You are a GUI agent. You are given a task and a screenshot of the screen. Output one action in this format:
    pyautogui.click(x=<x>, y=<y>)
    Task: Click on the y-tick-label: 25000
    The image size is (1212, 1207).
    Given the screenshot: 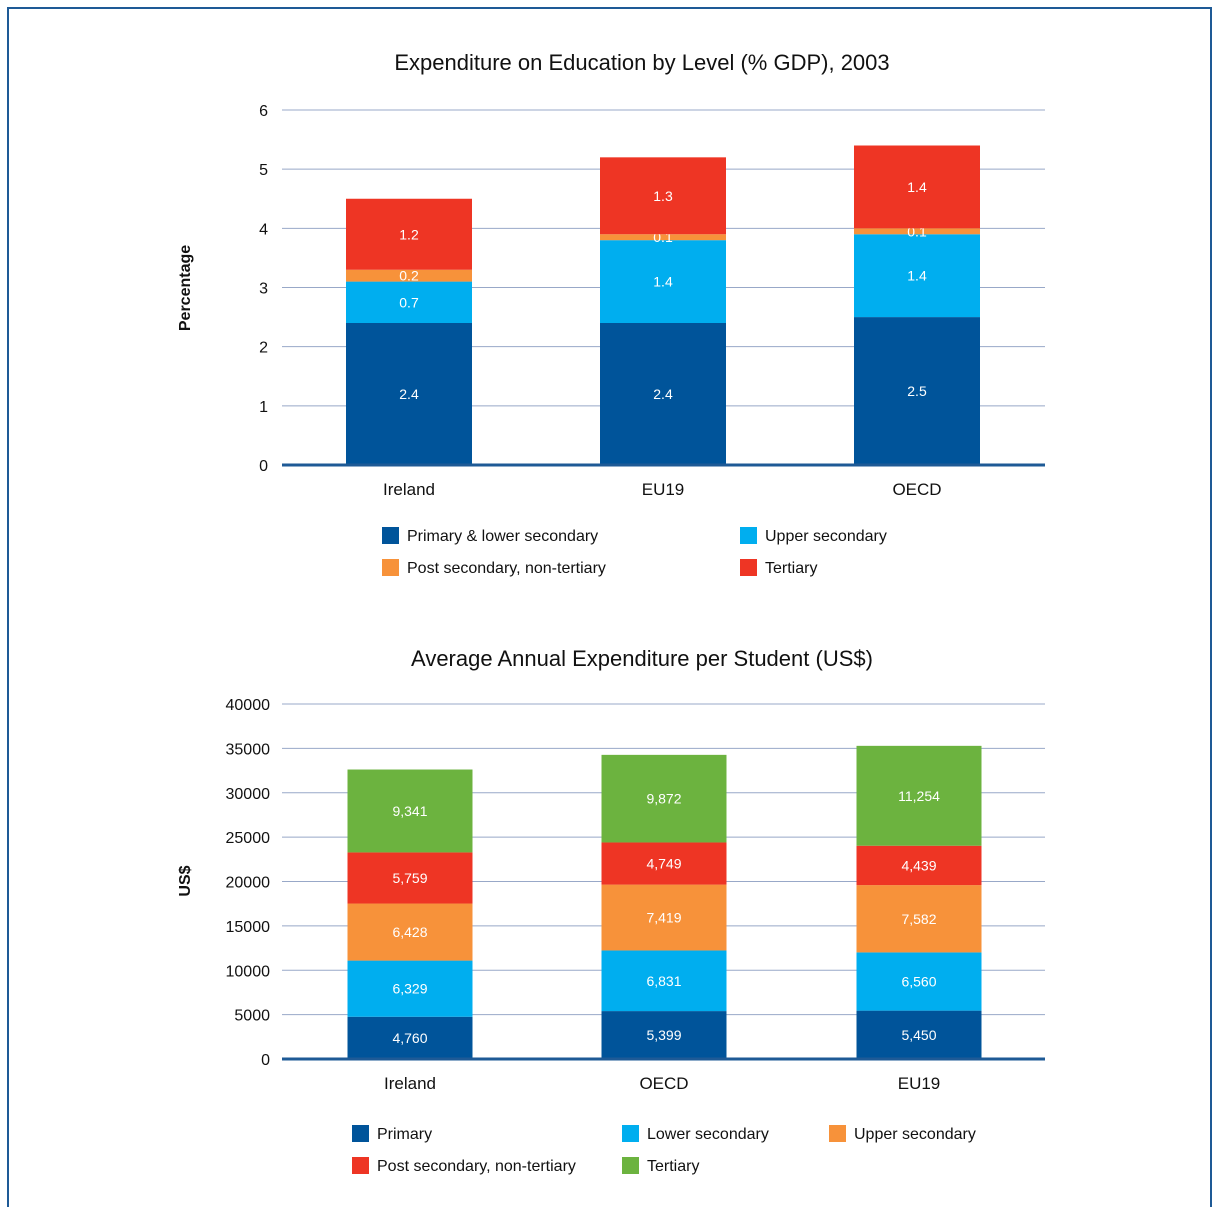 What is the action you would take?
    pyautogui.click(x=248, y=838)
    